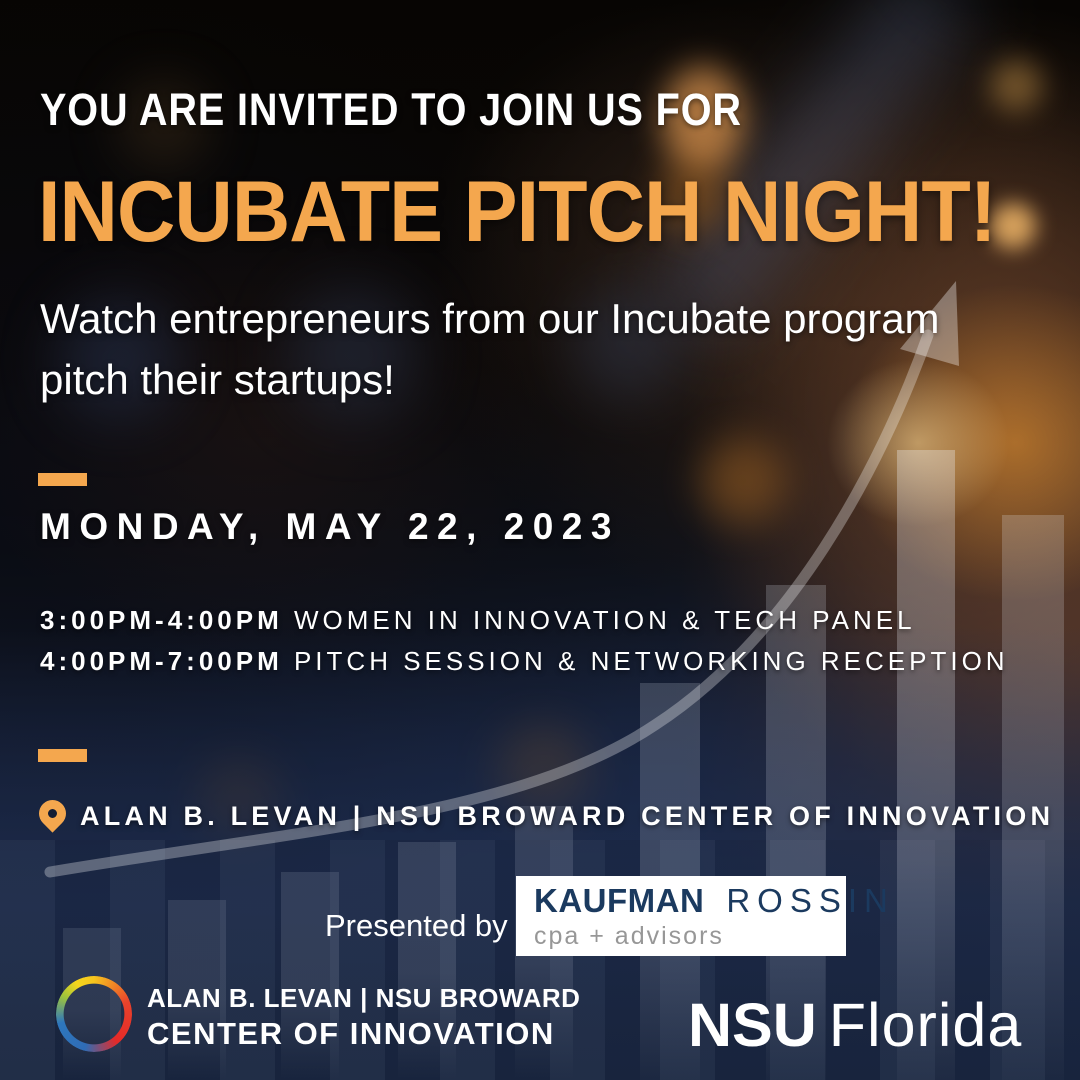 This screenshot has width=1080, height=1080. I want to click on schedule-time: 3:00PM-4:00PM, so click(161, 620).